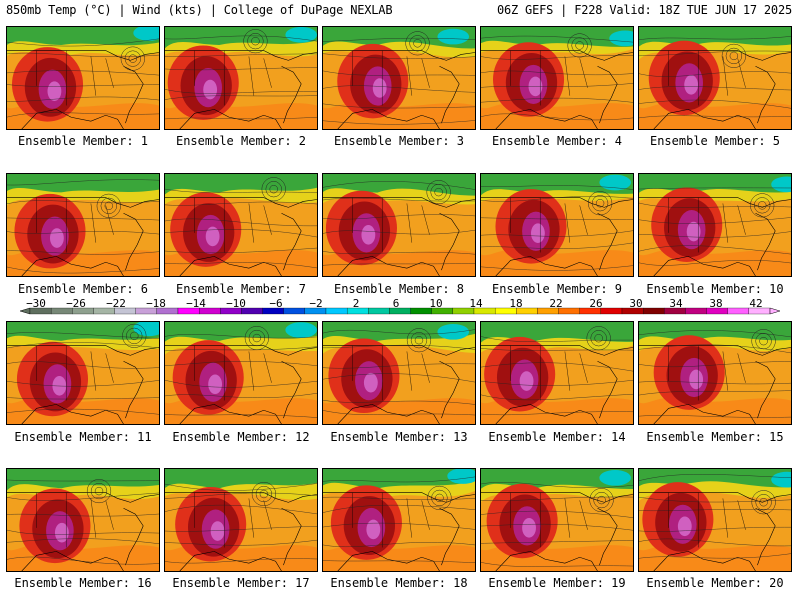  Describe the element at coordinates (276, 303) in the screenshot. I see `color-scale-tick-label: −6` at that location.